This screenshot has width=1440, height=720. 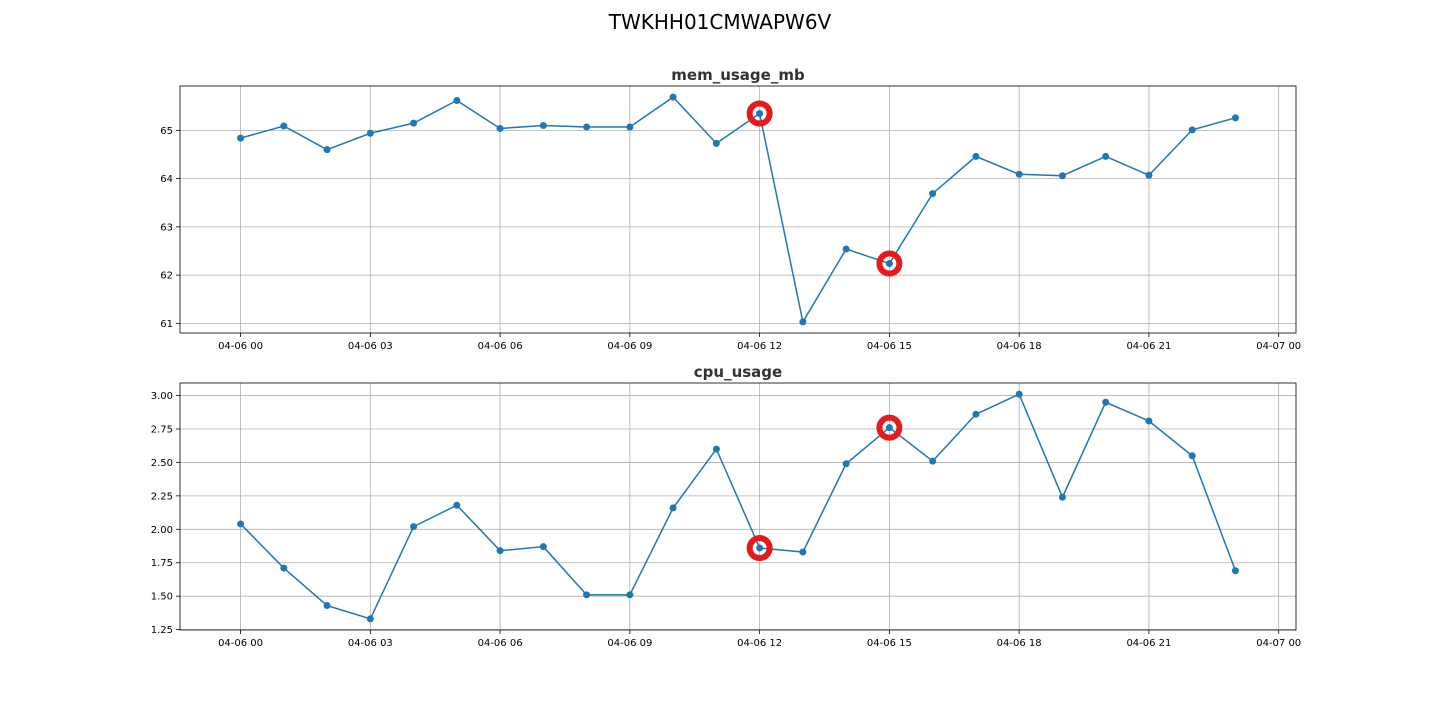 I want to click on y-tick-label: 1.25, so click(x=162, y=630).